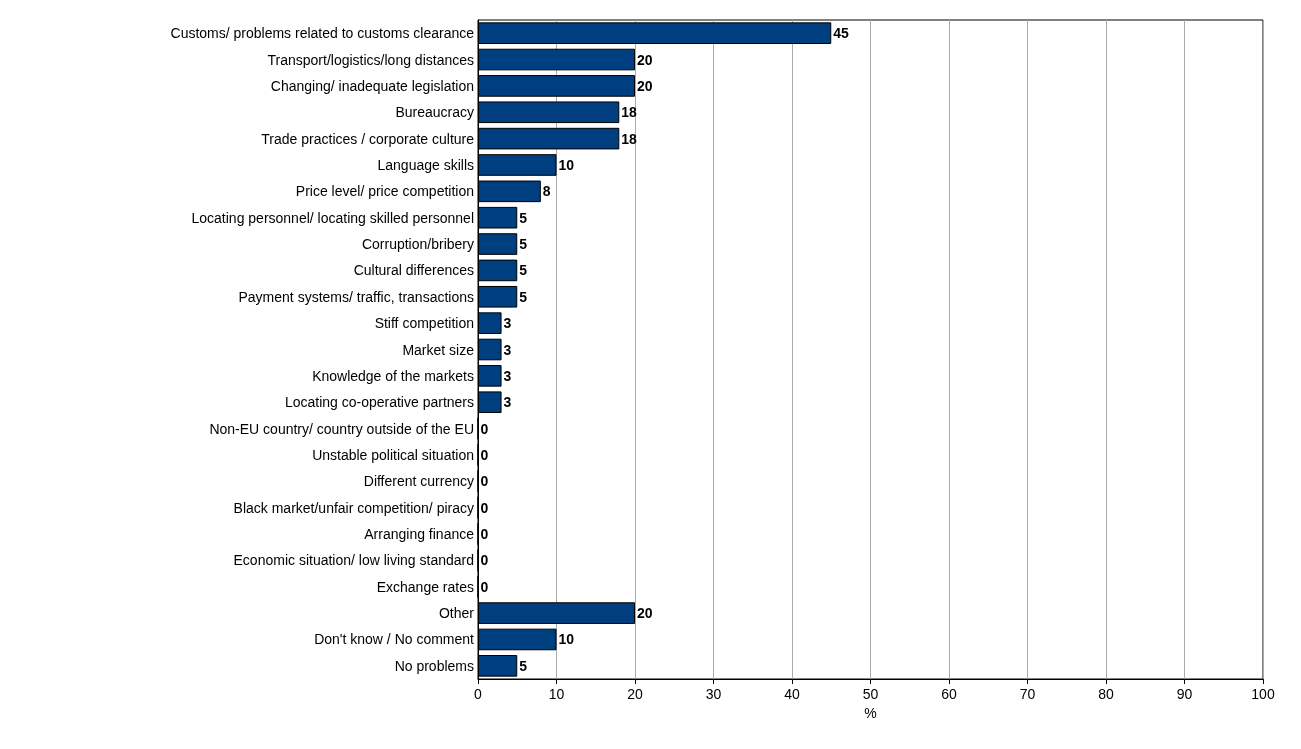  I want to click on x-tick-label: 20, so click(635, 694).